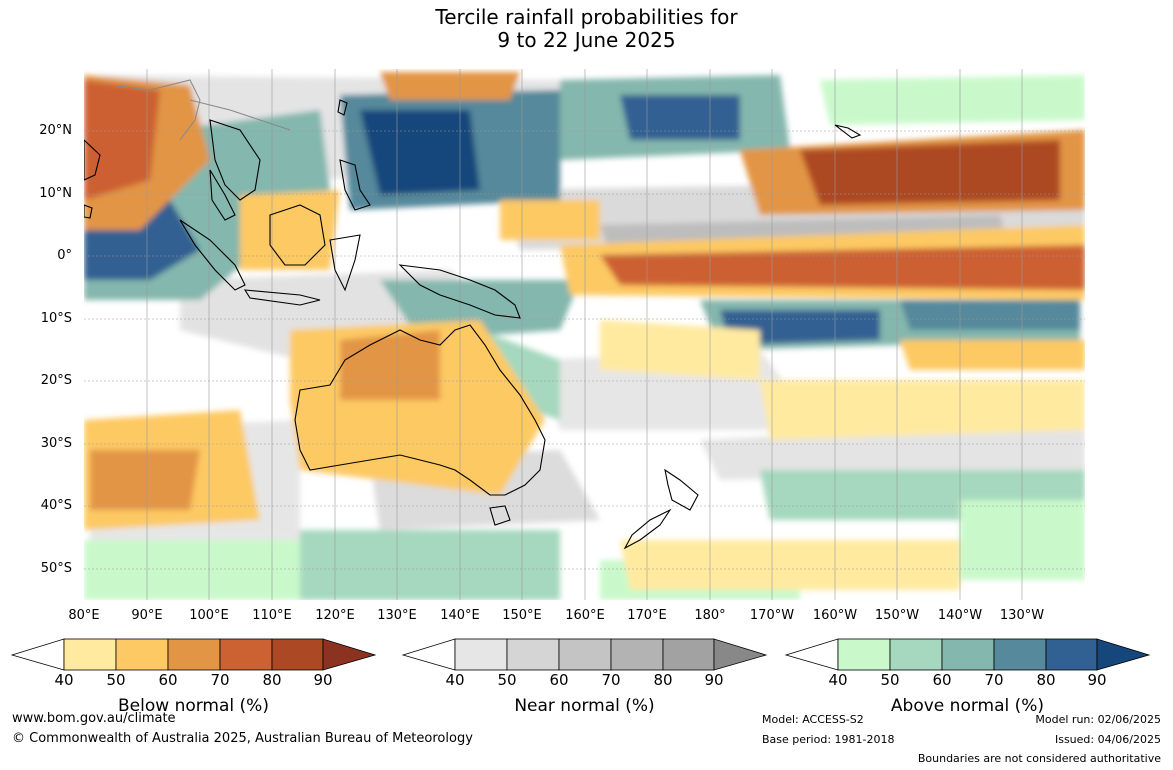 This screenshot has height=770, width=1173. Describe the element at coordinates (147, 615) in the screenshot. I see `lon-label: 90°E` at that location.